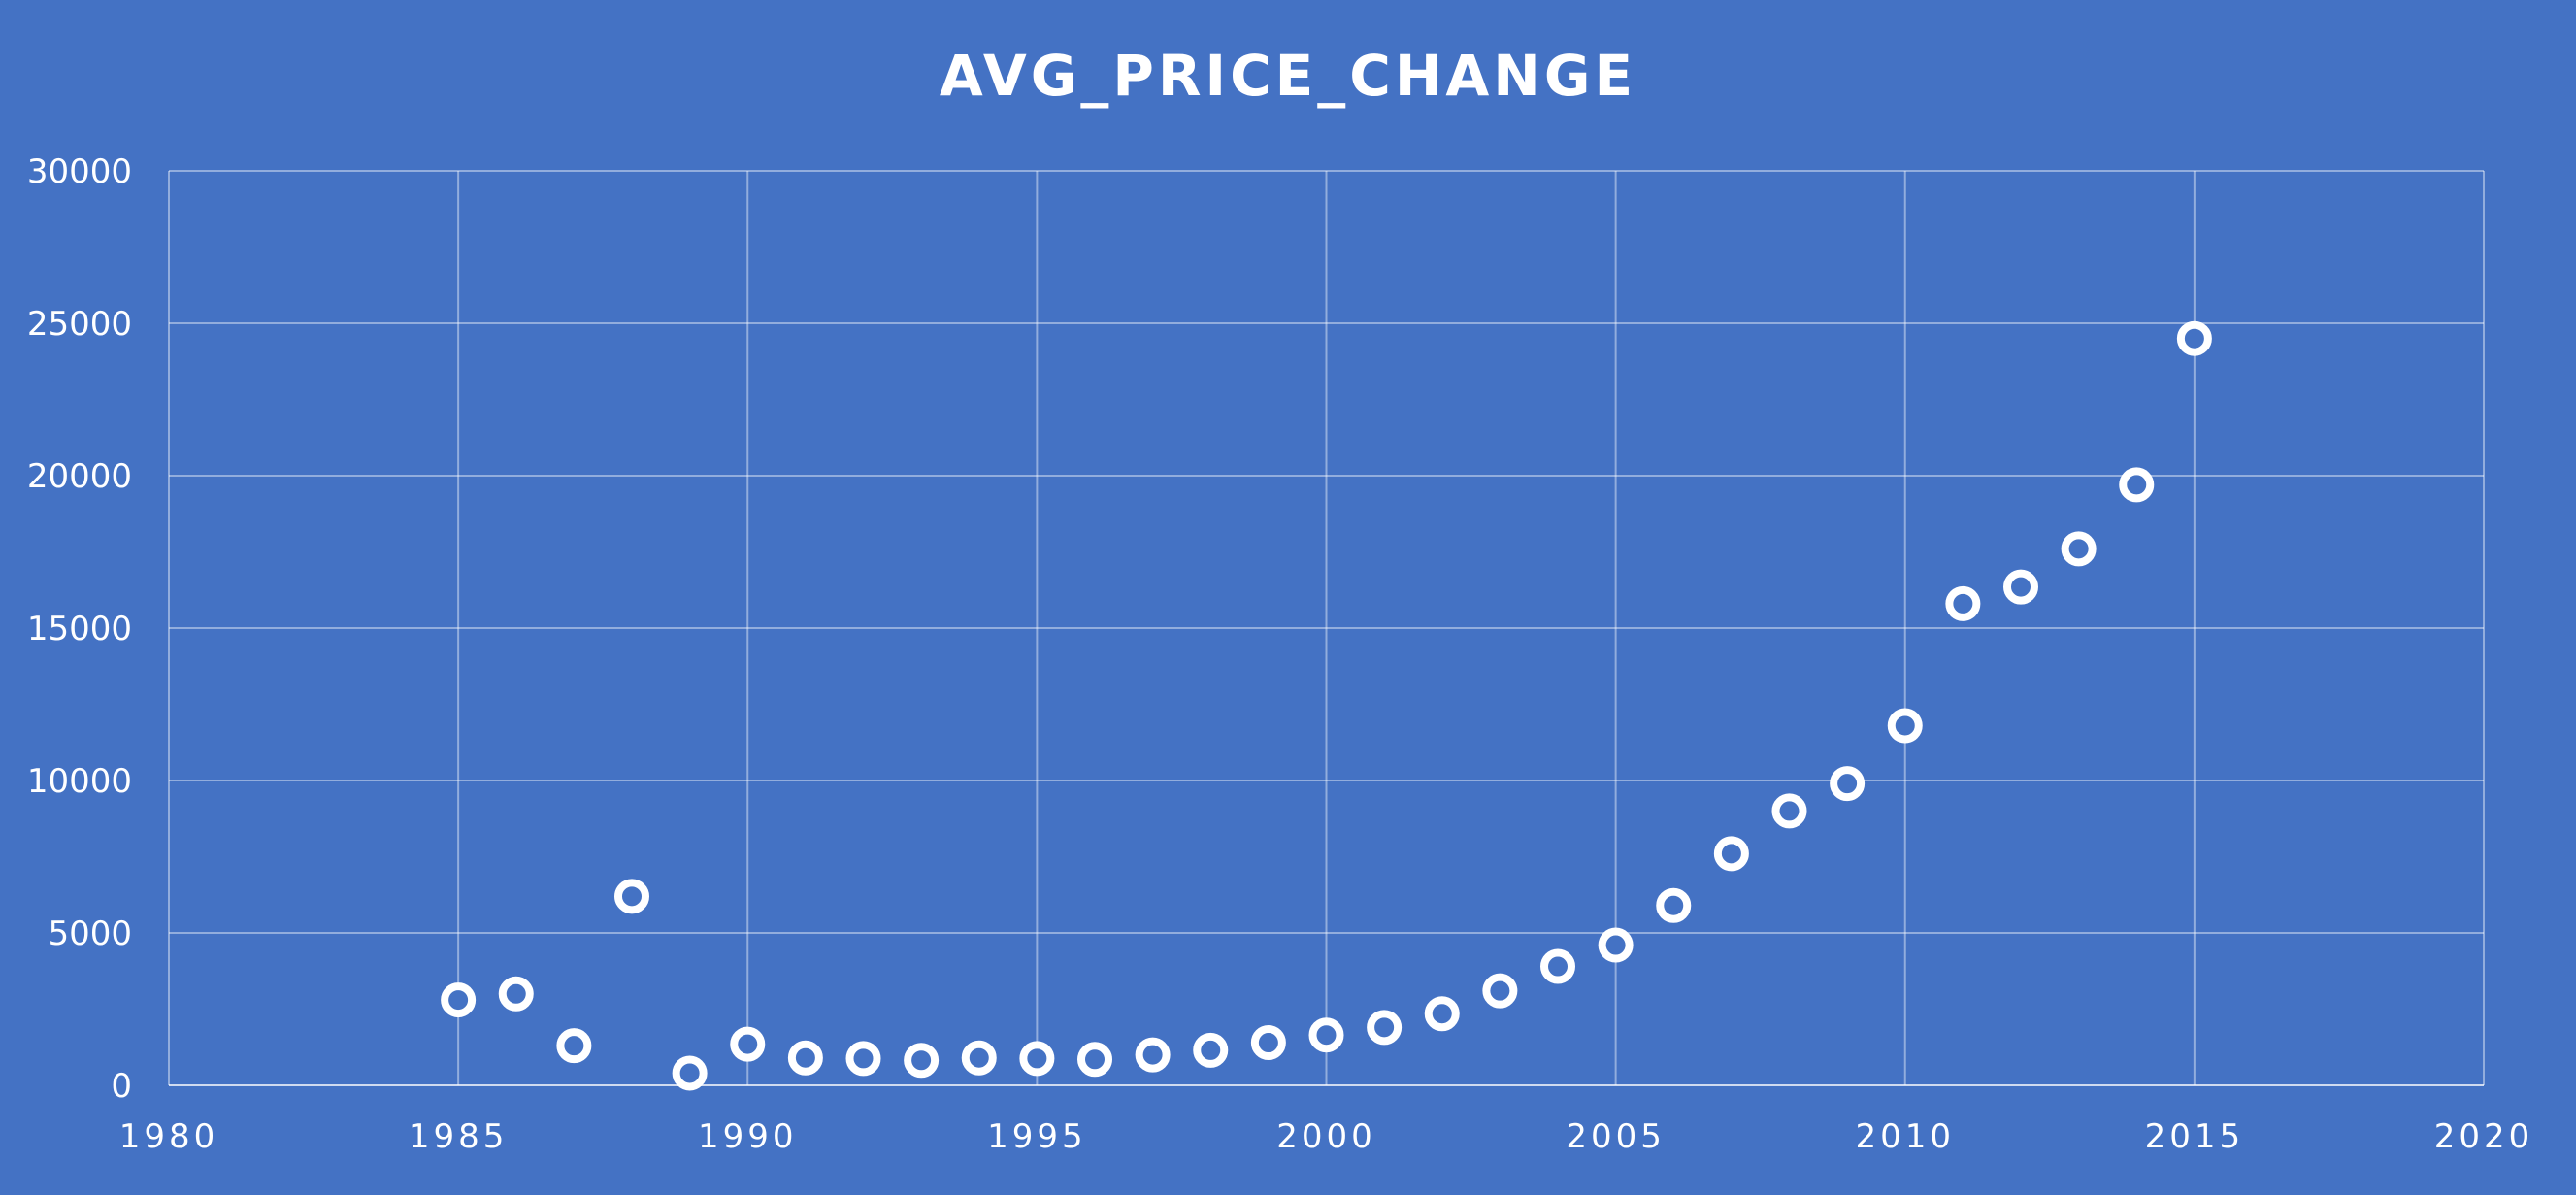  What do you see at coordinates (79, 324) in the screenshot?
I see `y-tick-label: 25000` at bounding box center [79, 324].